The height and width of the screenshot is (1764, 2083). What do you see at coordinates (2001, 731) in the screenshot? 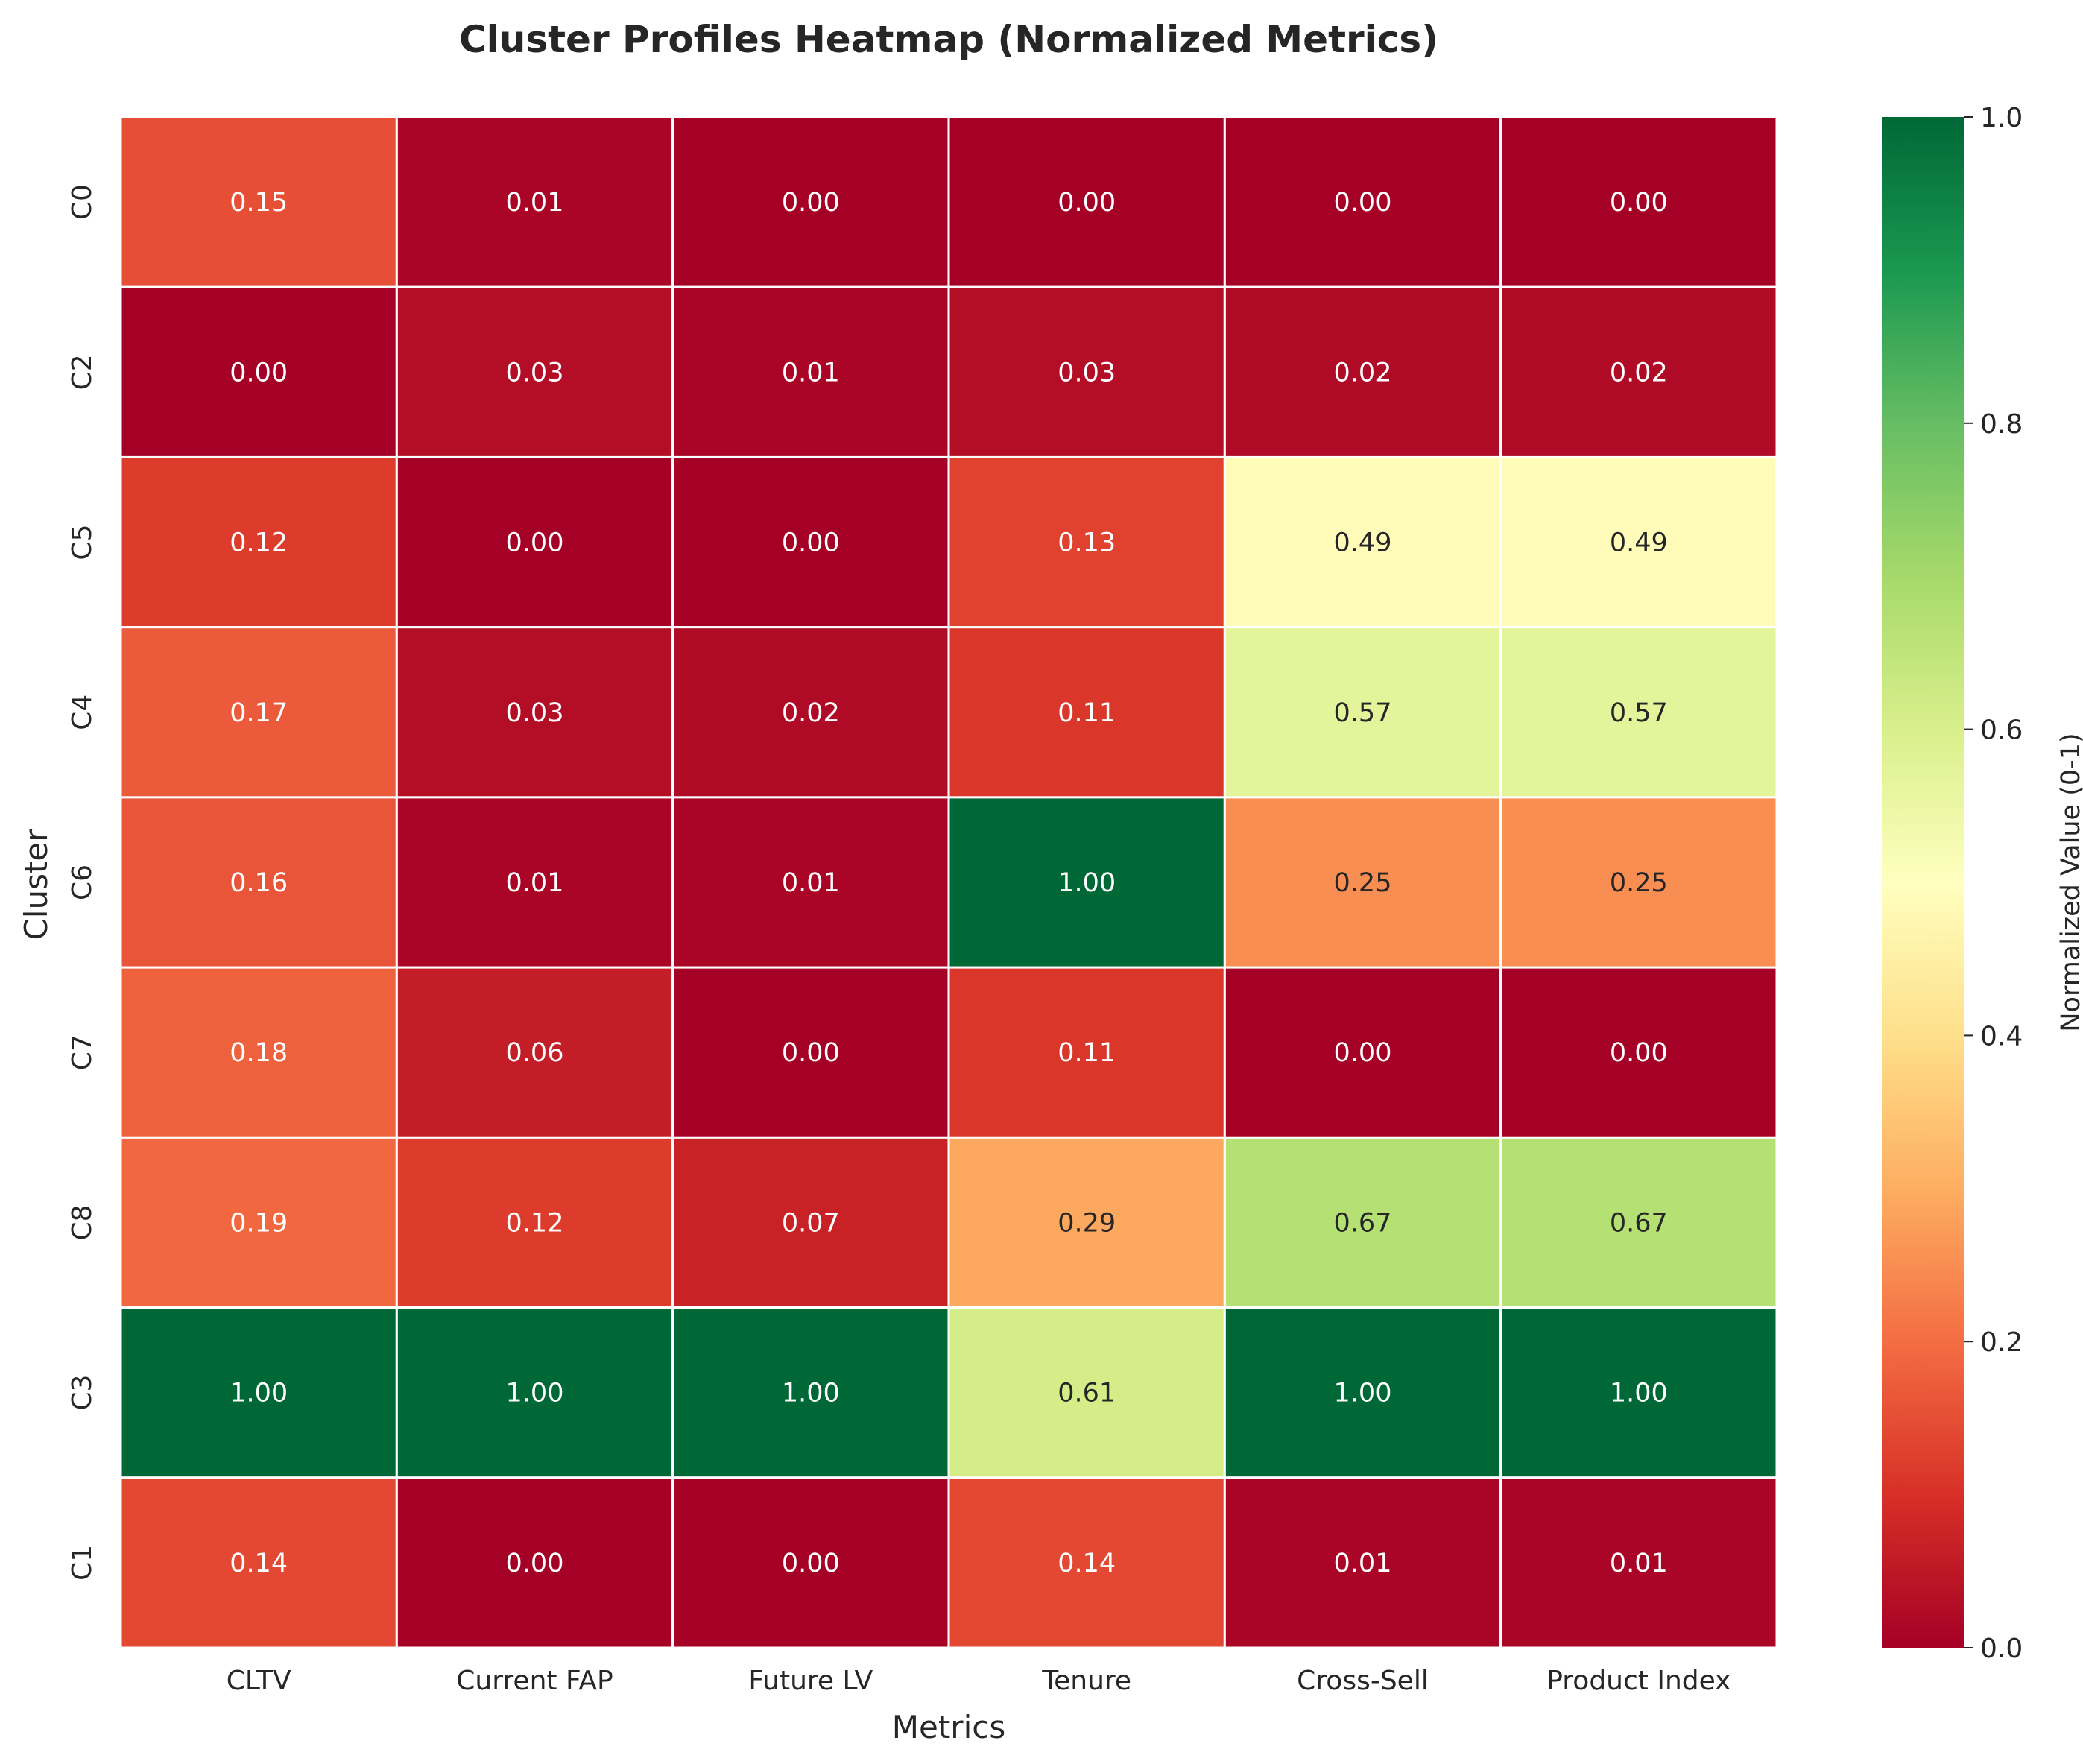
I see `colorbar-tick-label: 0.6` at bounding box center [2001, 731].